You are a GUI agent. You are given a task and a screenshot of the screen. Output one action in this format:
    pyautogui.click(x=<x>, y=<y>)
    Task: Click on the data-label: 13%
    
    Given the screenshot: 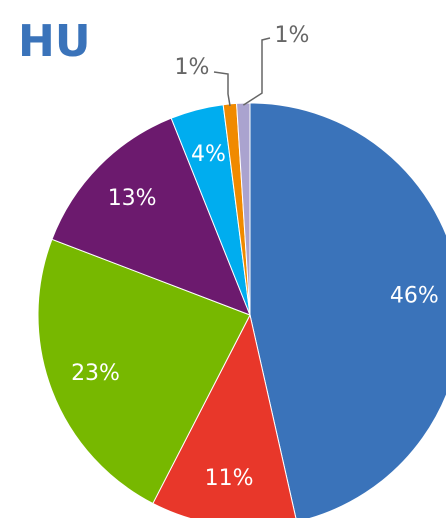 What is the action you would take?
    pyautogui.click(x=132, y=198)
    